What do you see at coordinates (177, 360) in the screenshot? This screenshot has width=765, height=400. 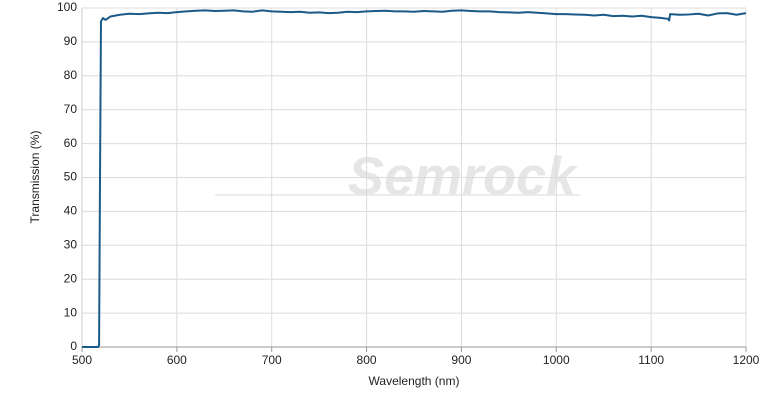 I see `x-tick-label: 600` at bounding box center [177, 360].